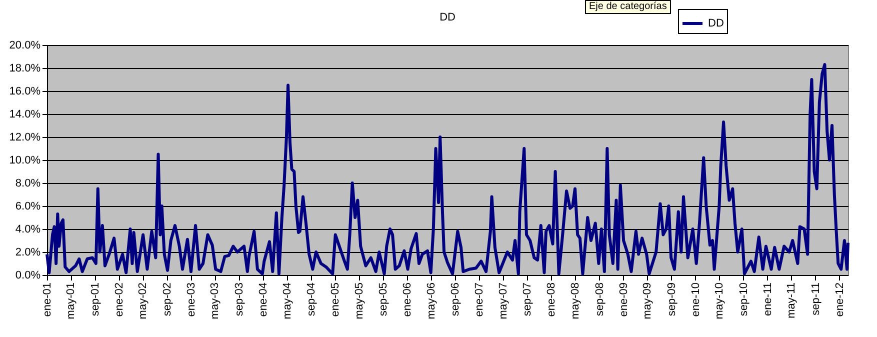 The height and width of the screenshot is (337, 877). Describe the element at coordinates (28, 206) in the screenshot. I see `y-tick-label: 6.0%` at that location.